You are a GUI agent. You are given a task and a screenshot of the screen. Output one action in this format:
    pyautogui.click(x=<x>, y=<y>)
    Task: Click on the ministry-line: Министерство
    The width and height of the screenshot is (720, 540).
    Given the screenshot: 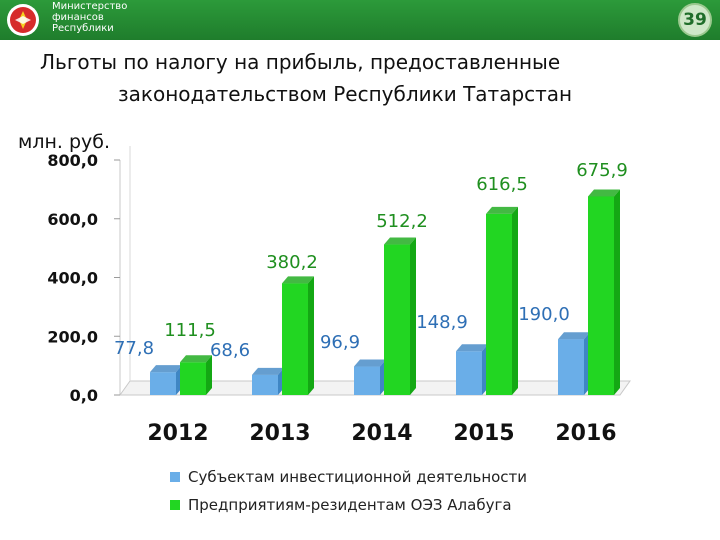 What is the action you would take?
    pyautogui.click(x=90, y=6)
    